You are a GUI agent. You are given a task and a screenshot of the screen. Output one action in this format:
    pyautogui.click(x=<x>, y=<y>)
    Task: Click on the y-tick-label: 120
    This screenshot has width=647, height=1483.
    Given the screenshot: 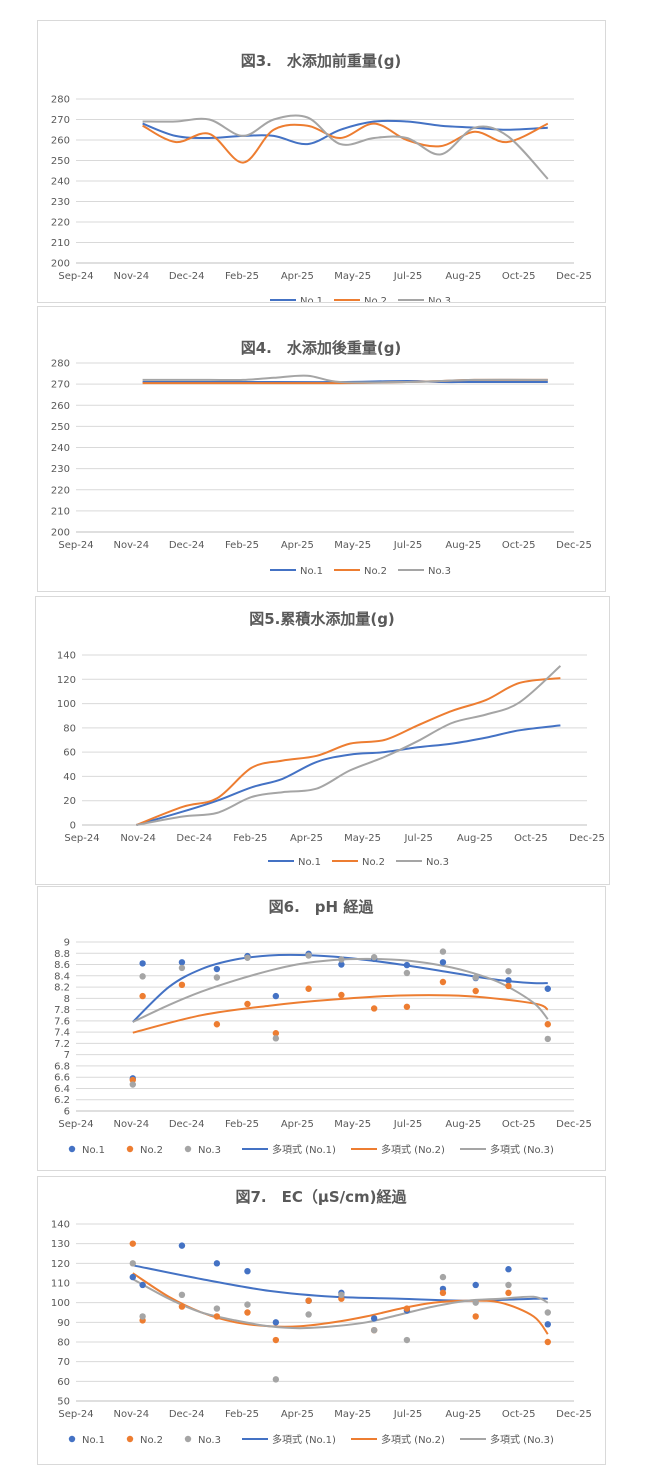 What is the action you would take?
    pyautogui.click(x=66, y=680)
    